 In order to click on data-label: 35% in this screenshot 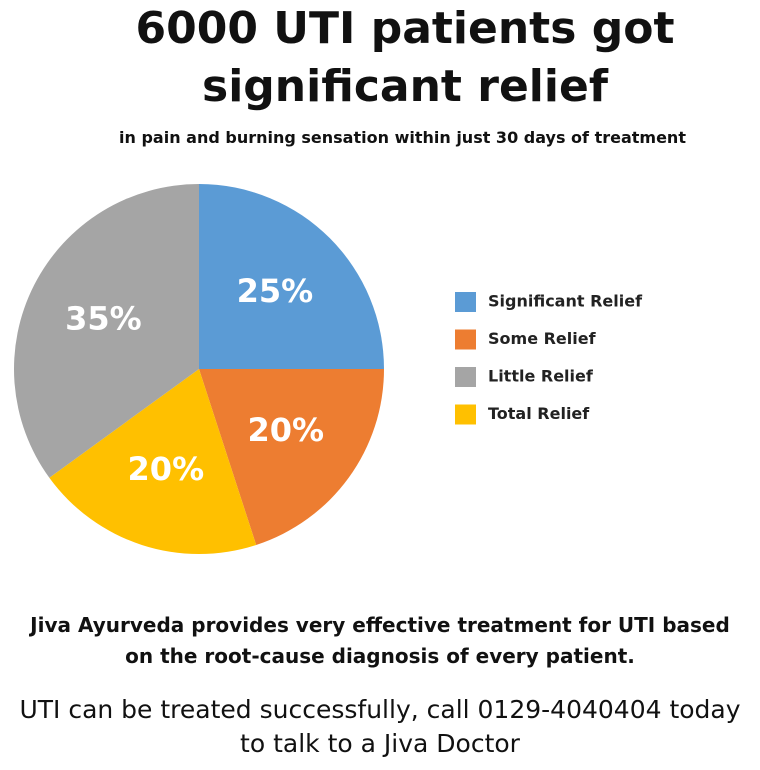, I will do `click(103, 318)`.